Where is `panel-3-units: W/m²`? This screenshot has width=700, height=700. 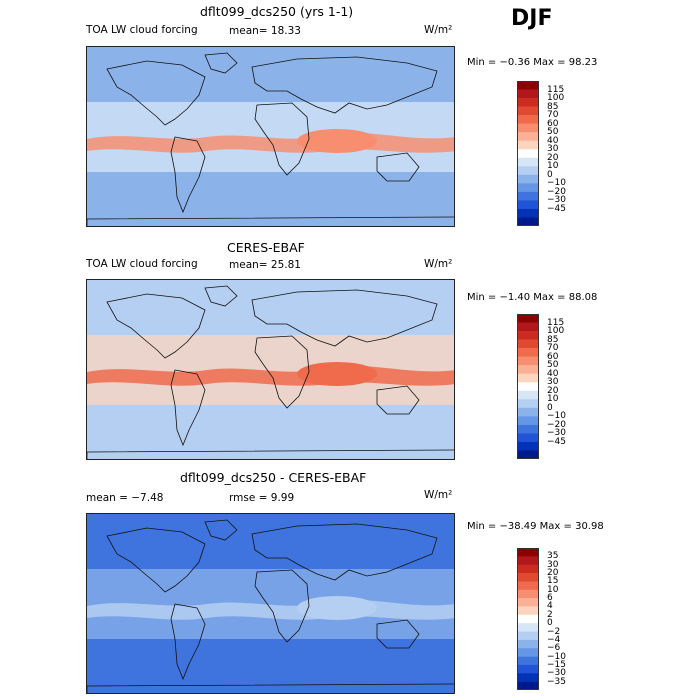 panel-3-units: W/m² is located at coordinates (438, 495).